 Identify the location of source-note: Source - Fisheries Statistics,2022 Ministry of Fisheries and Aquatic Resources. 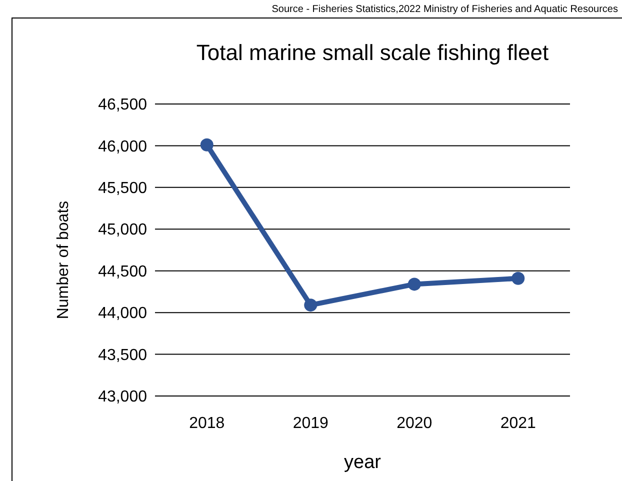
(445, 9).